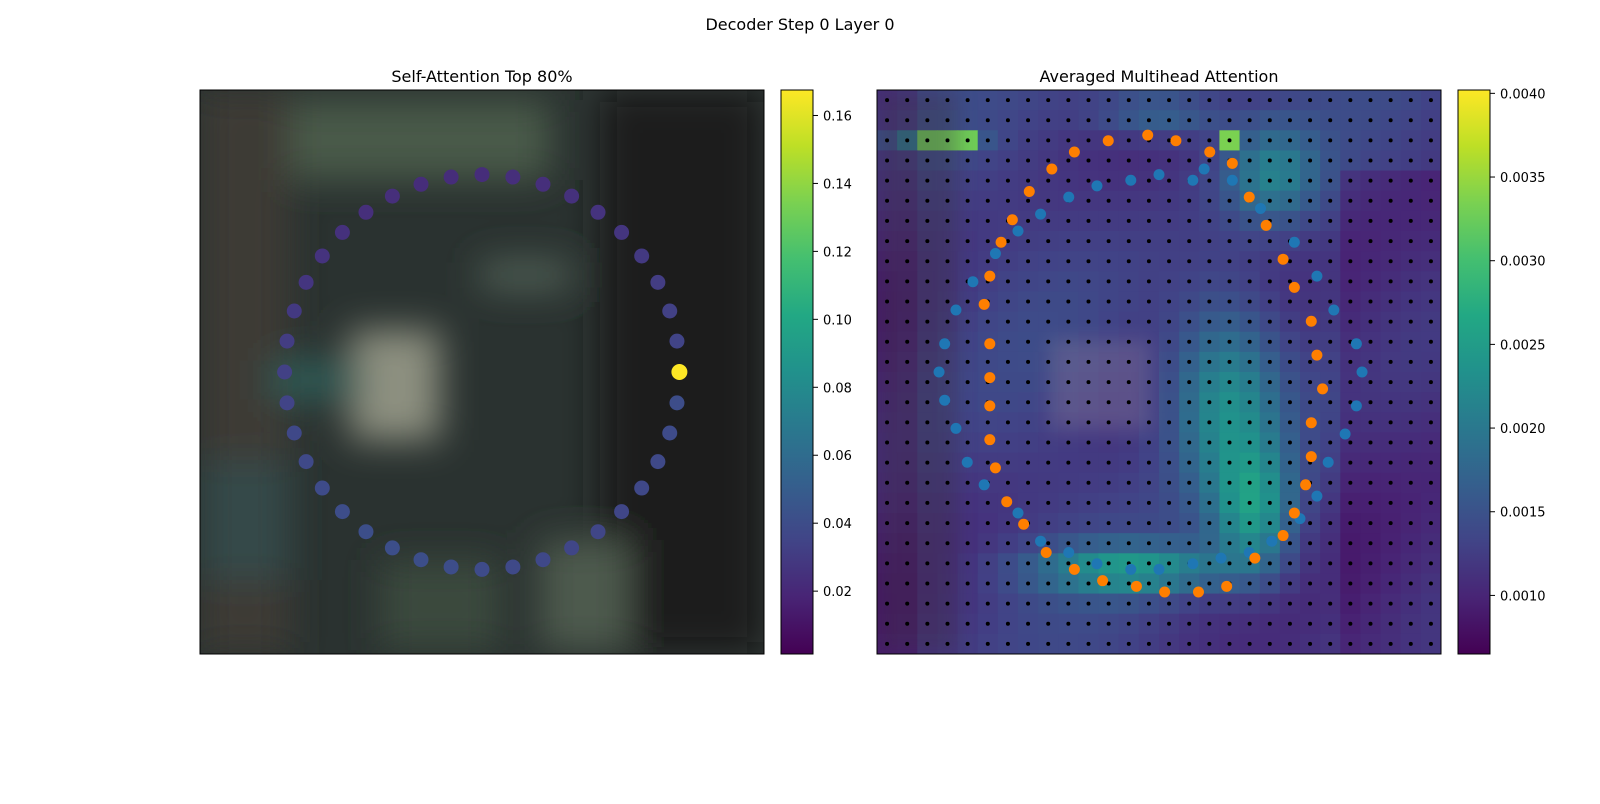  I want to click on colorbar-tick-label: 0.04, so click(837, 524).